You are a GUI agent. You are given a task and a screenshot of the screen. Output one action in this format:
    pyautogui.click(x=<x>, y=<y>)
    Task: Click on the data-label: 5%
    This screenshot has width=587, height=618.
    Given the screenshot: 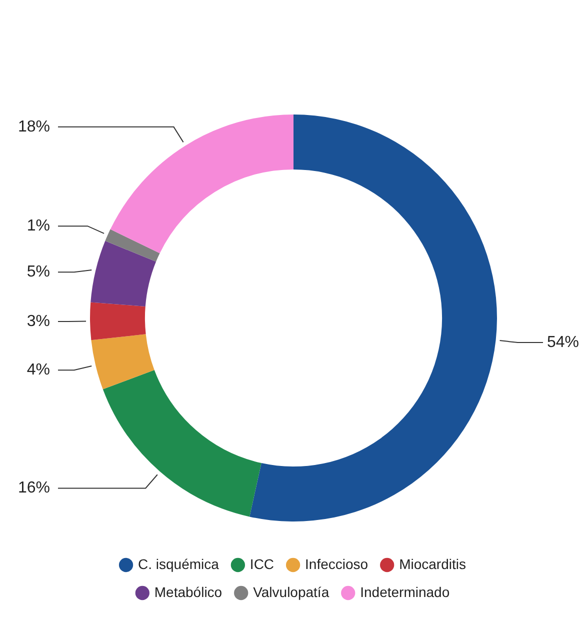 What is the action you would take?
    pyautogui.click(x=38, y=271)
    